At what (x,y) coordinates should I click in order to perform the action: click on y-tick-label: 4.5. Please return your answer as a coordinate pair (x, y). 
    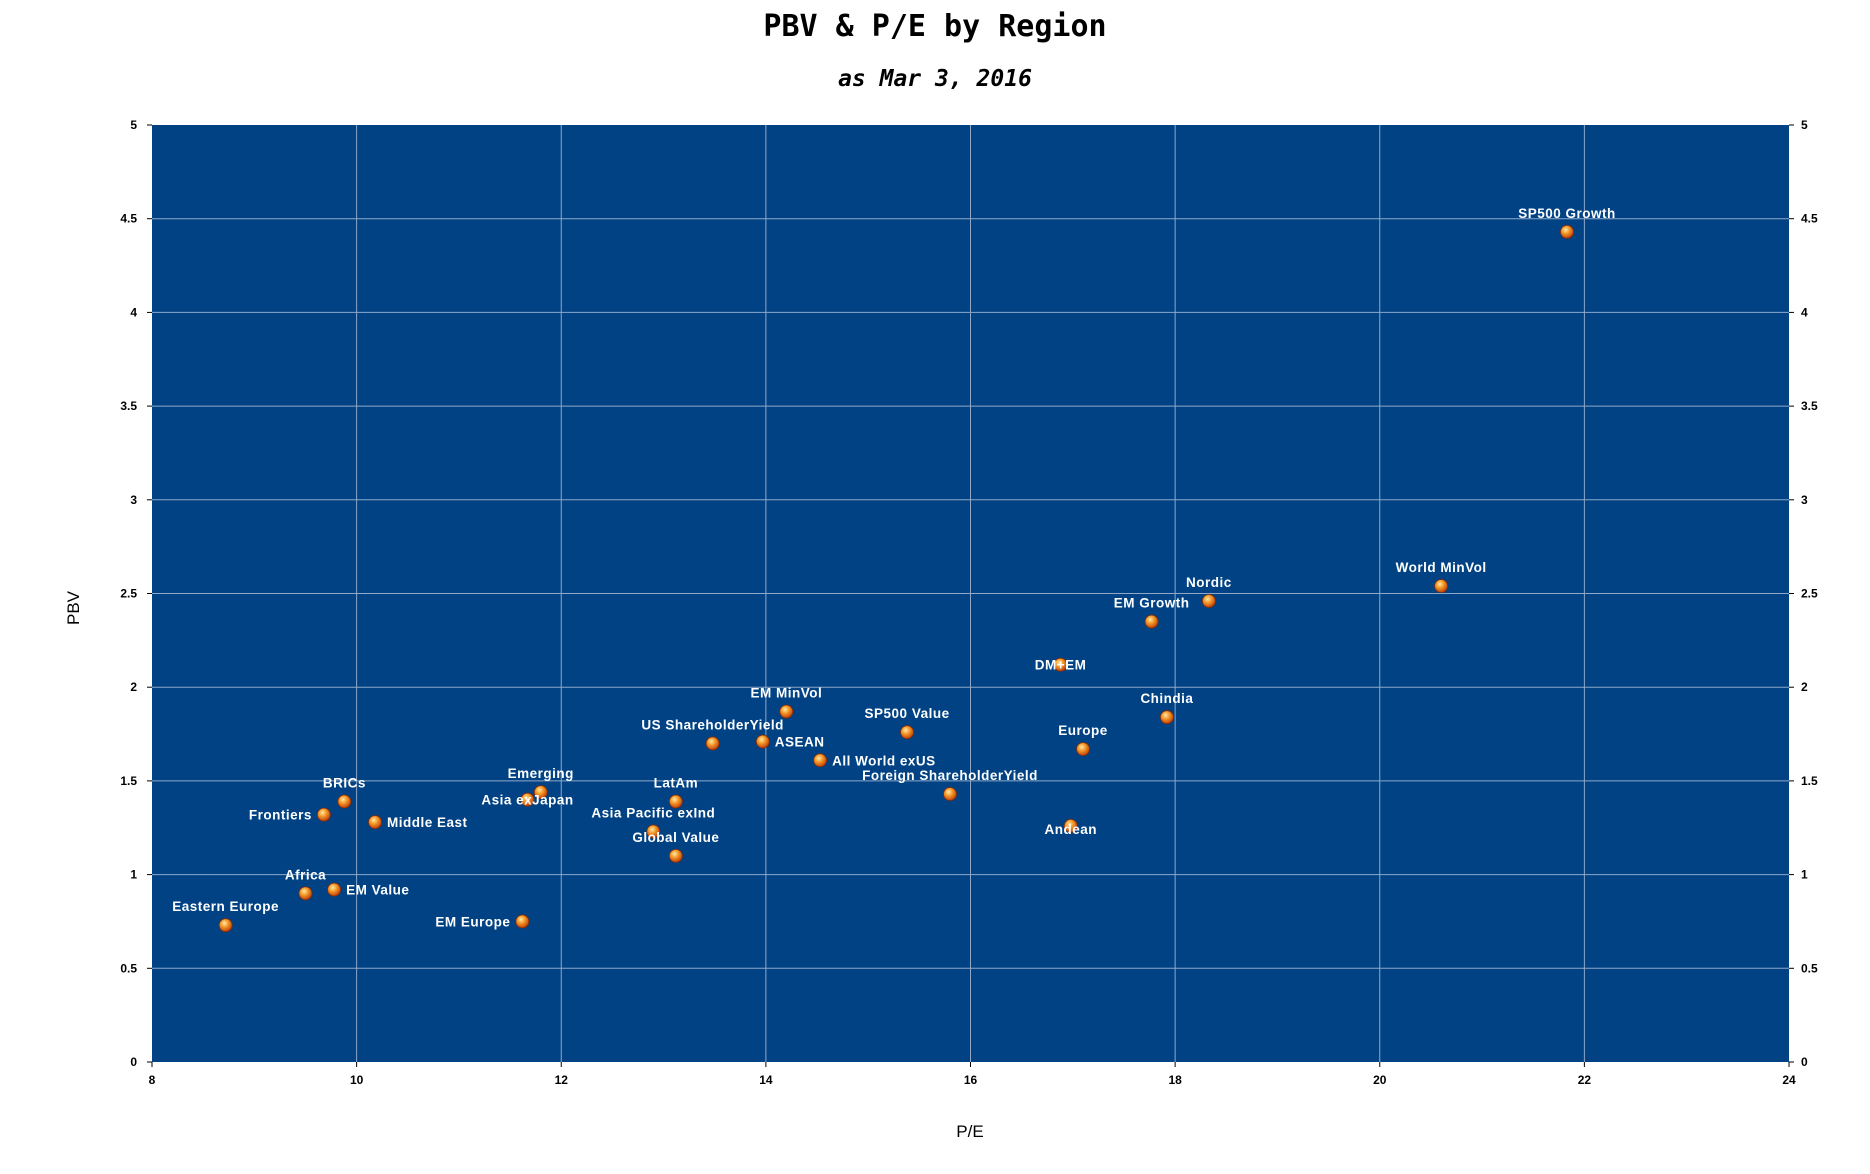
    Looking at the image, I should click on (128, 219).